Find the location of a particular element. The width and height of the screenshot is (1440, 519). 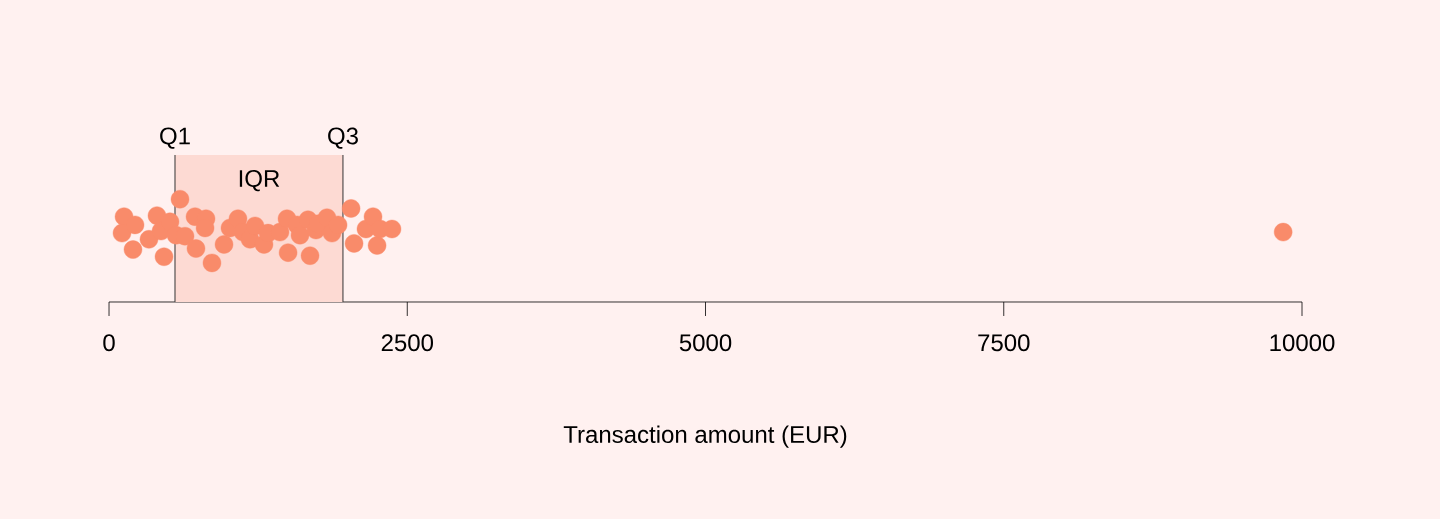

ref-line-label: Q3 is located at coordinates (343, 138).